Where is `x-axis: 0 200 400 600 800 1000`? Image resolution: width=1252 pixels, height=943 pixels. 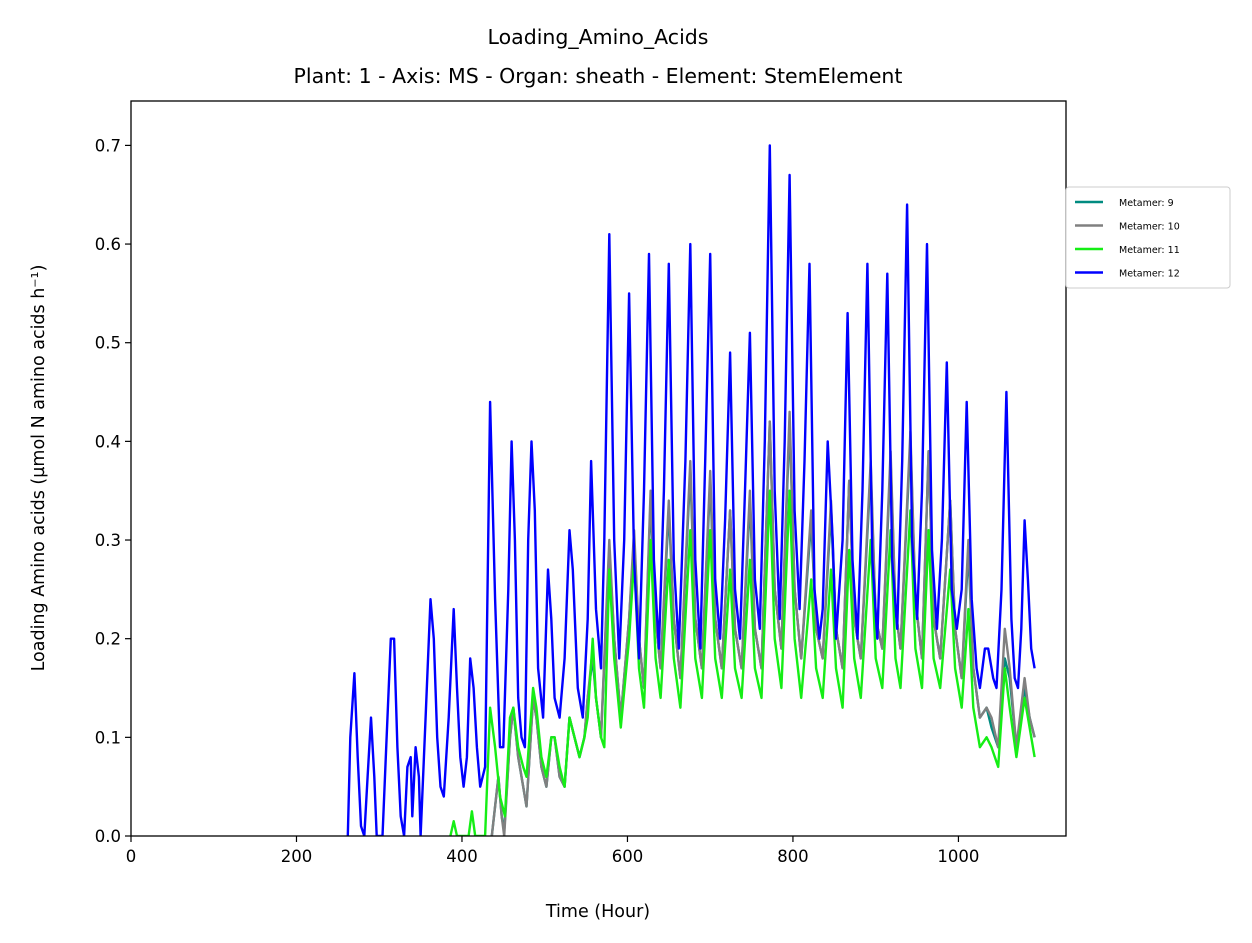
x-axis: 0 200 400 600 800 1000 is located at coordinates (552, 851).